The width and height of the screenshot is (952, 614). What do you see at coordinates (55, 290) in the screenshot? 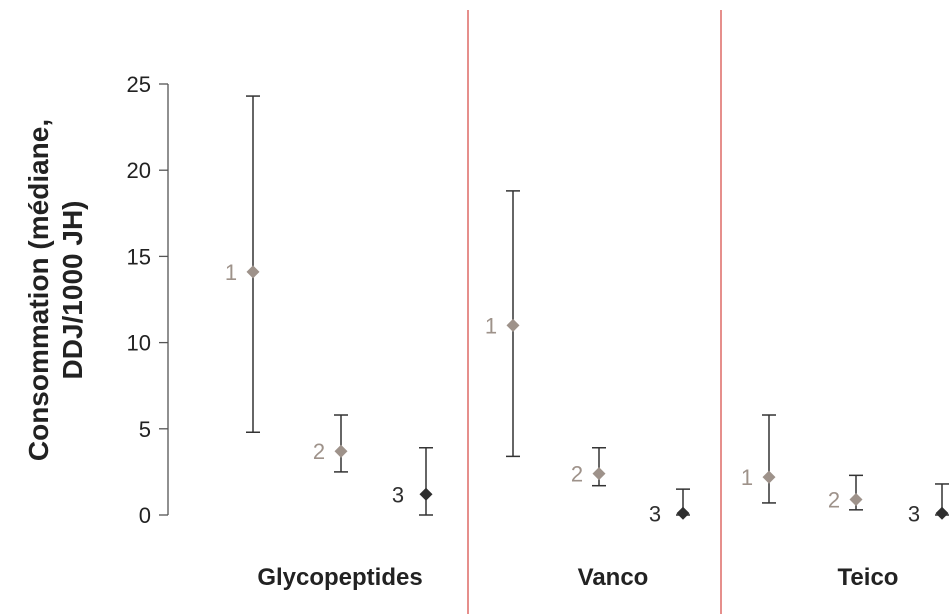
I see `y-axis-label: Consommation (médiane, DDJ/1000 JH)` at bounding box center [55, 290].